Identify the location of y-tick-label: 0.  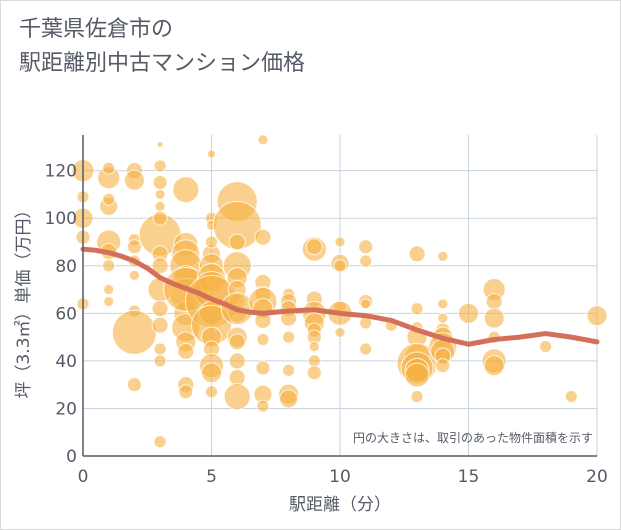
(71, 457).